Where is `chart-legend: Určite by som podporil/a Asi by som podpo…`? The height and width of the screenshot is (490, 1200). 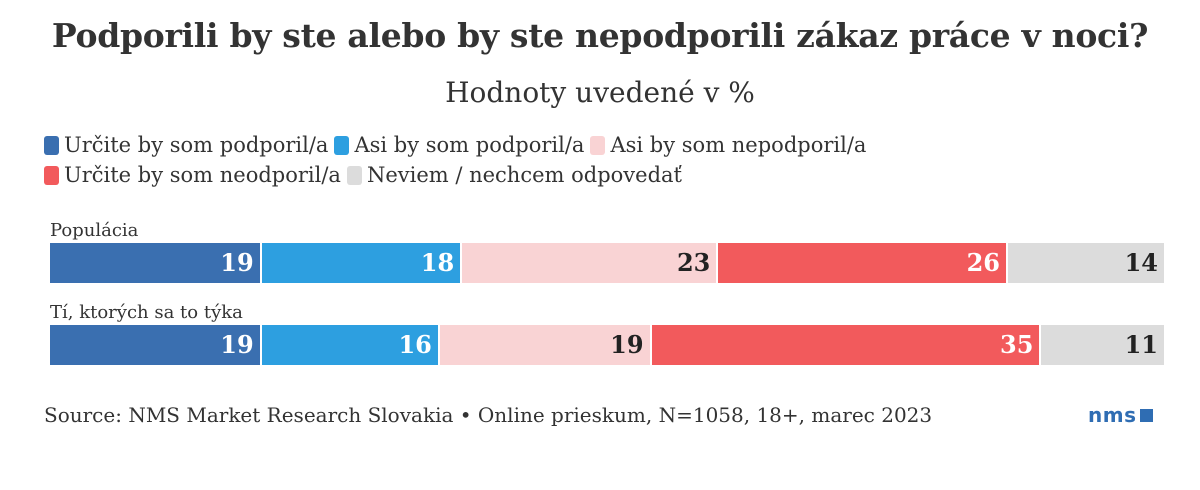
chart-legend: Určite by som podporil/a Asi by som podpo… is located at coordinates (599, 160).